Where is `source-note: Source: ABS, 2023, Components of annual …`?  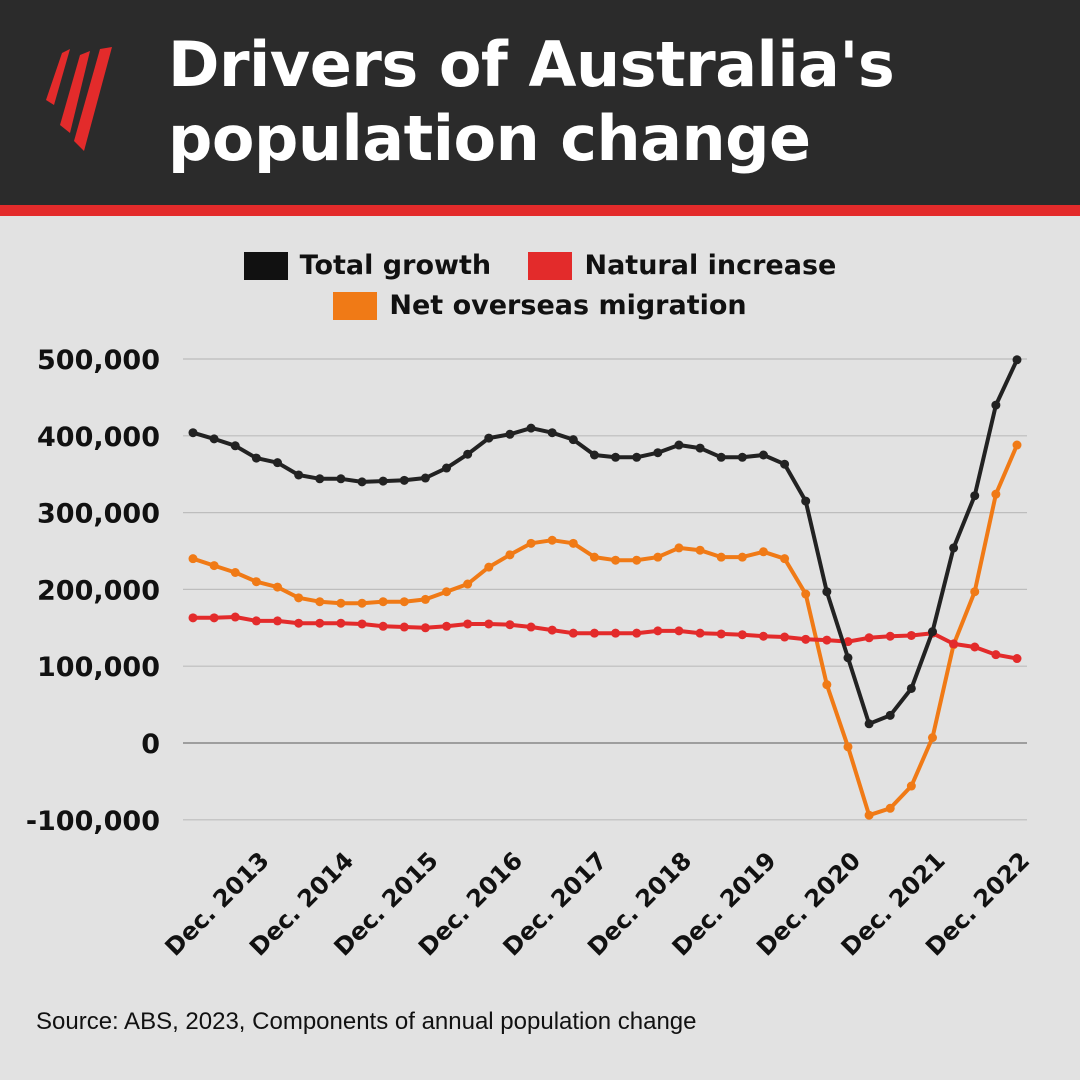
source-note: Source: ABS, 2023, Components of annual … is located at coordinates (366, 1021).